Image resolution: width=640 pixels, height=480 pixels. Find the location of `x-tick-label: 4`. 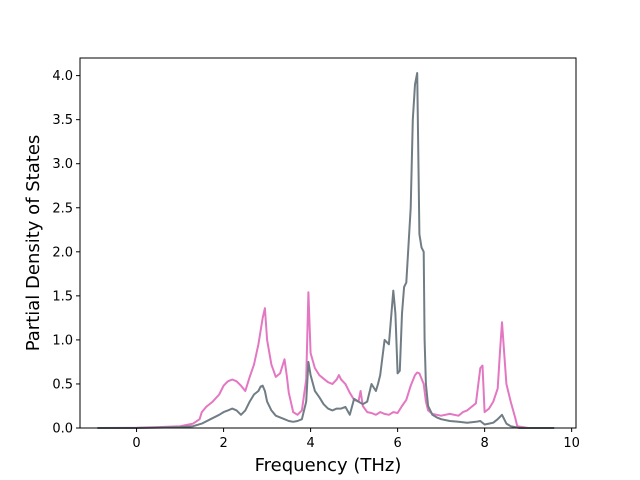

x-tick-label: 4 is located at coordinates (310, 443).